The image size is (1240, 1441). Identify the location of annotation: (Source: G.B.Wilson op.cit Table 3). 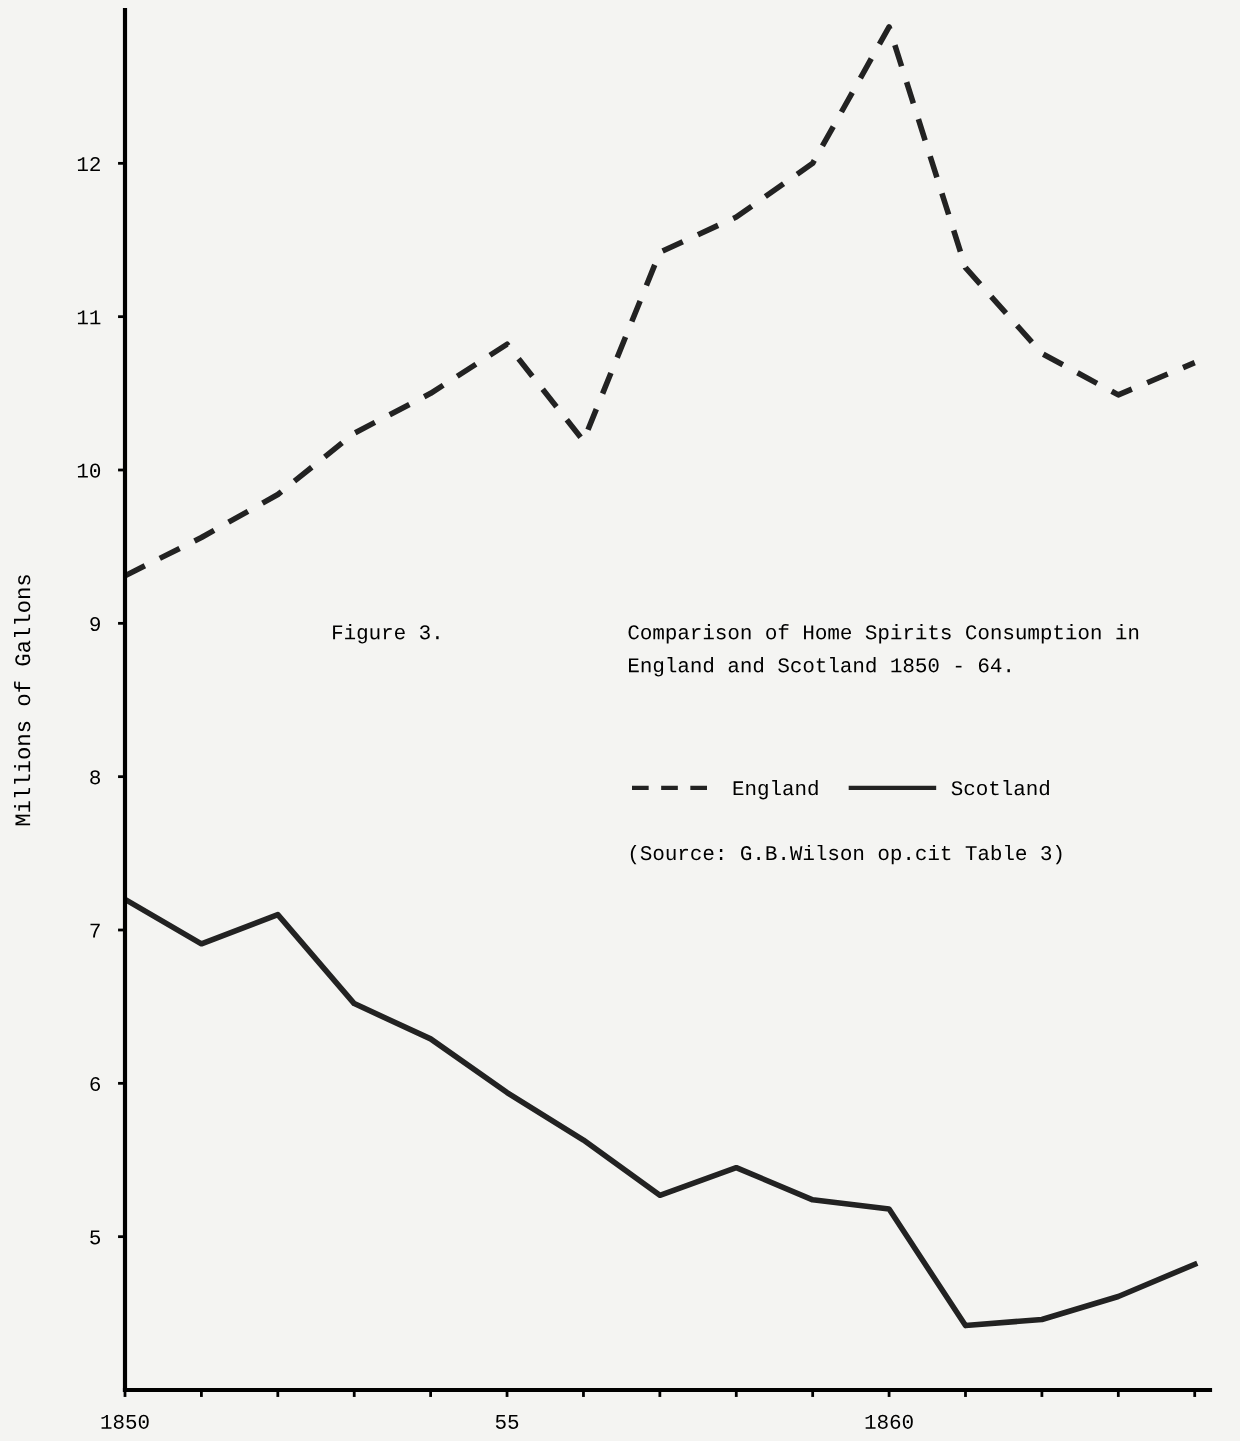
(846, 854).